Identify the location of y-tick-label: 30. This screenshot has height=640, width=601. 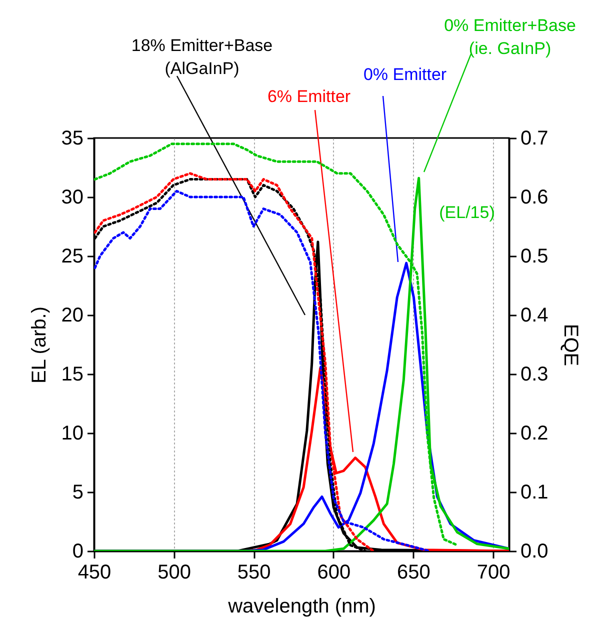
(72, 197).